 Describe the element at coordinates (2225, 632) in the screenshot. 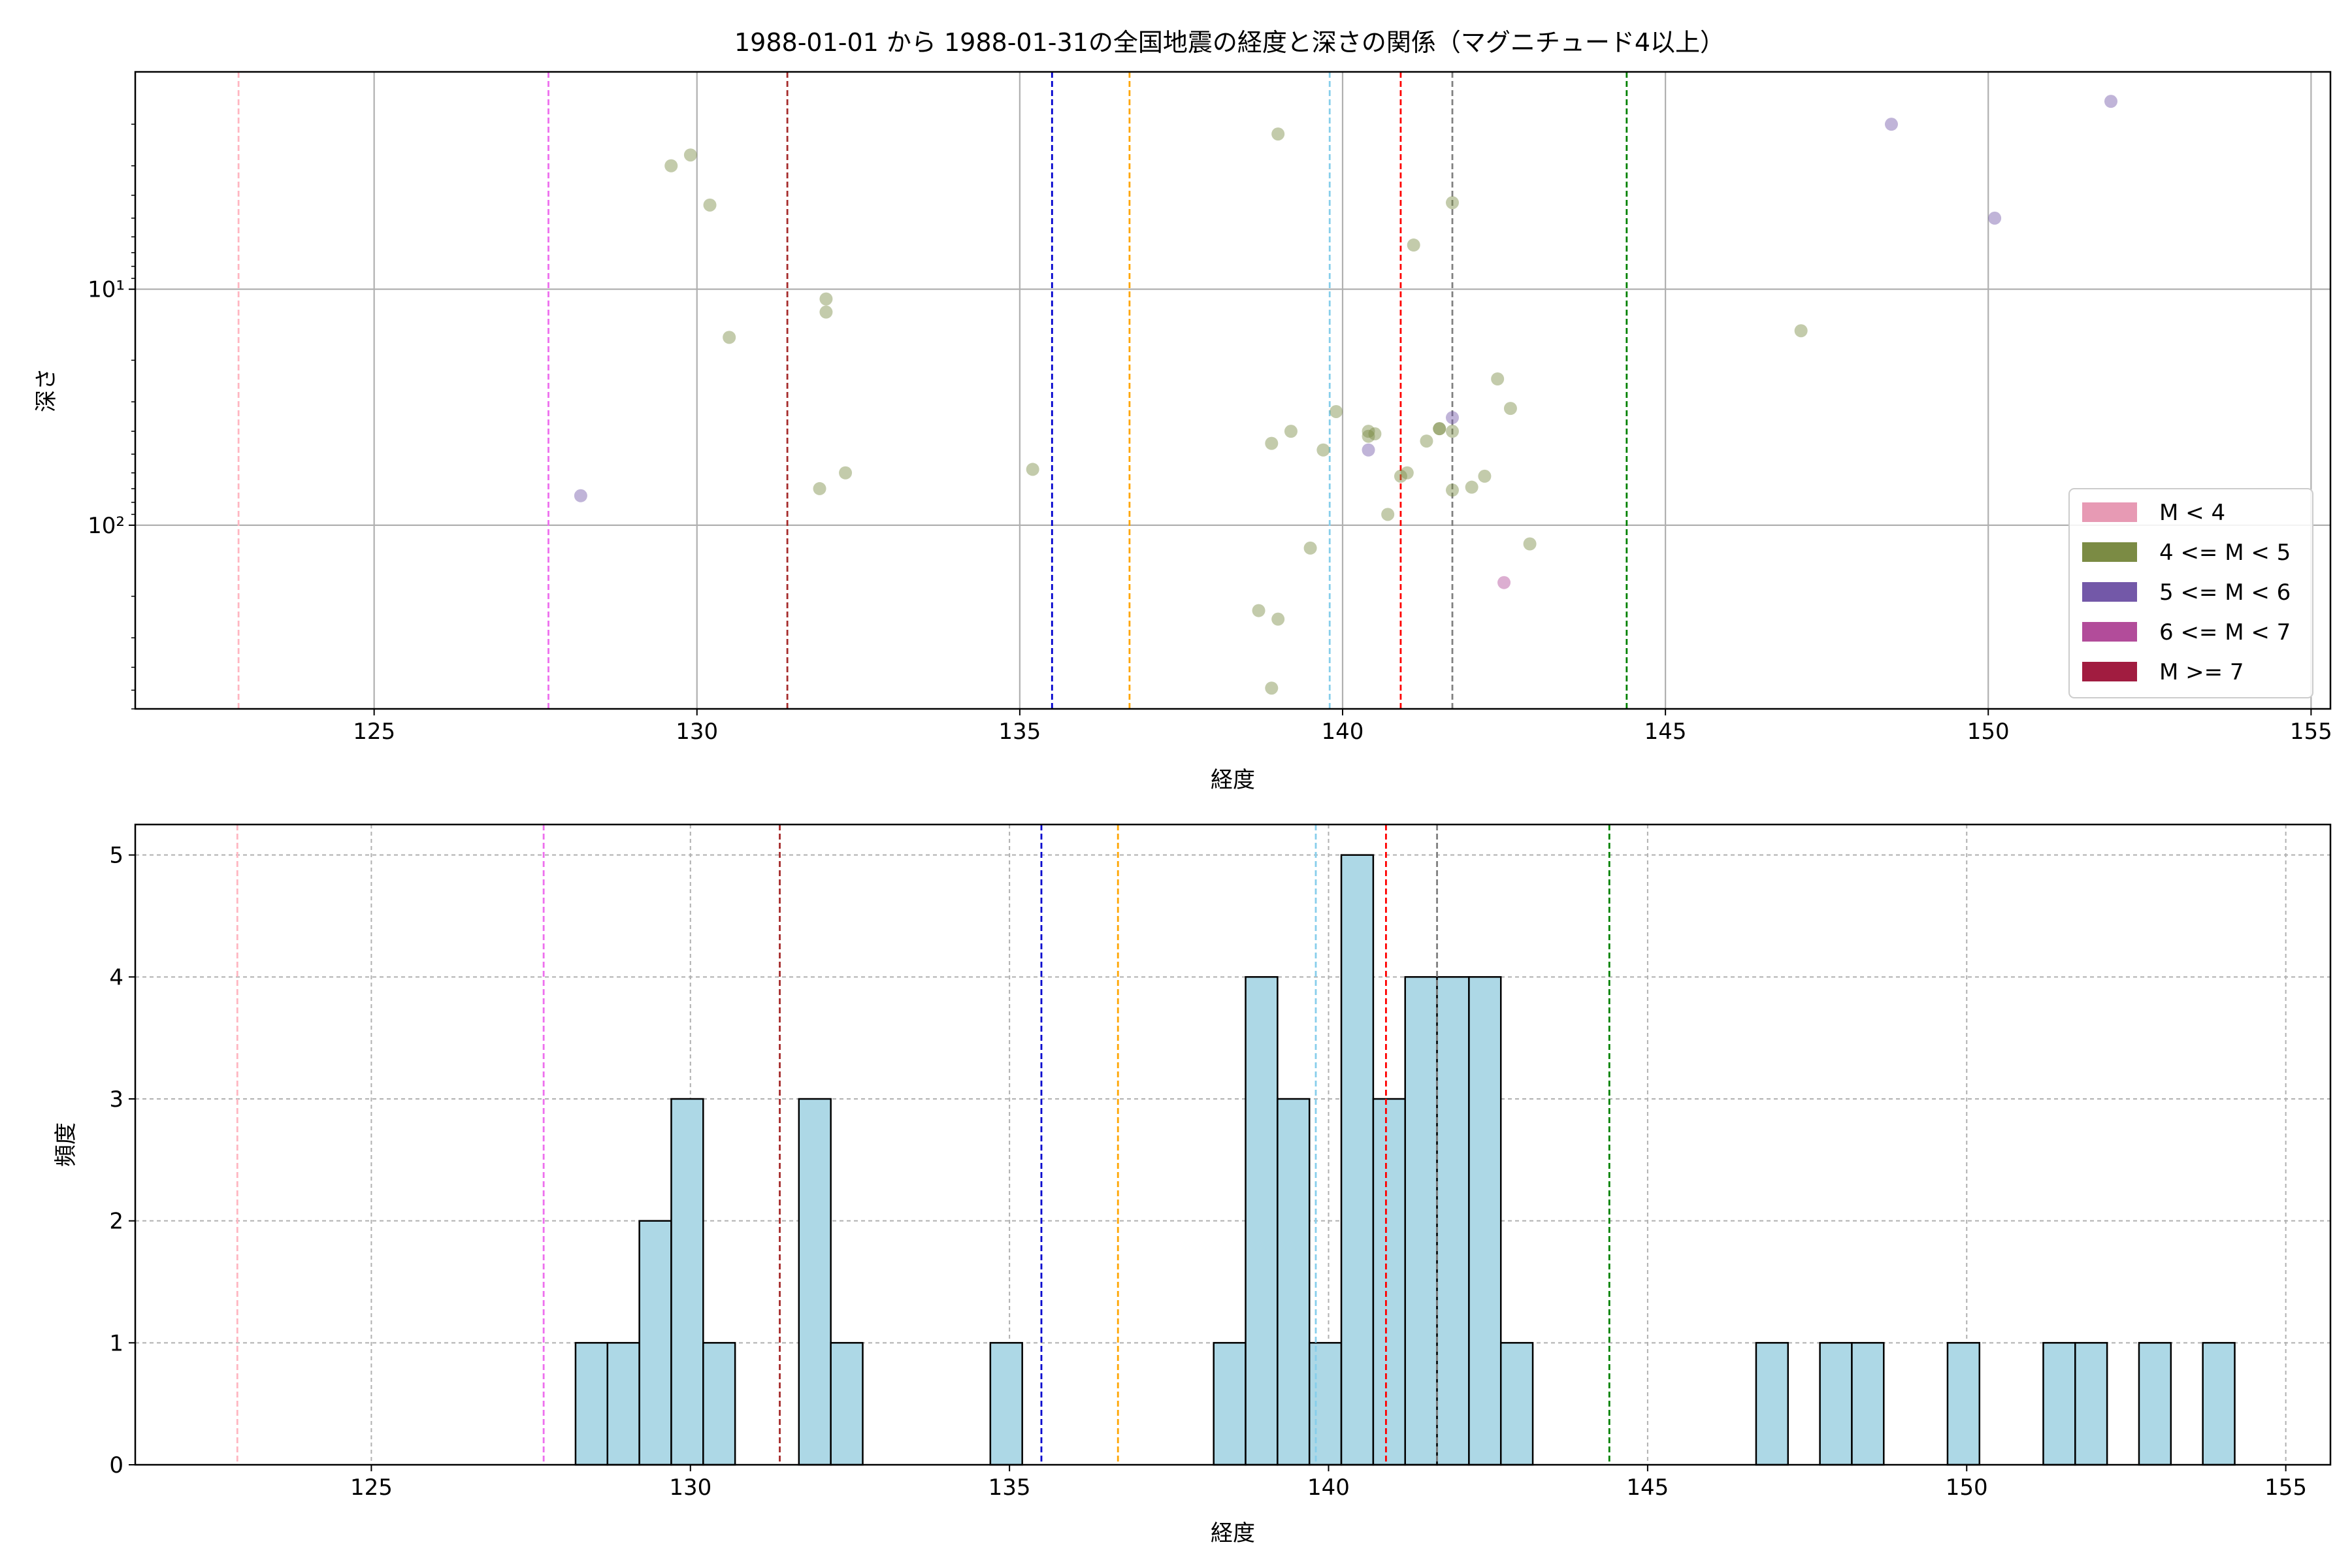

I see `legend-label: 6 <= M < 7` at that location.